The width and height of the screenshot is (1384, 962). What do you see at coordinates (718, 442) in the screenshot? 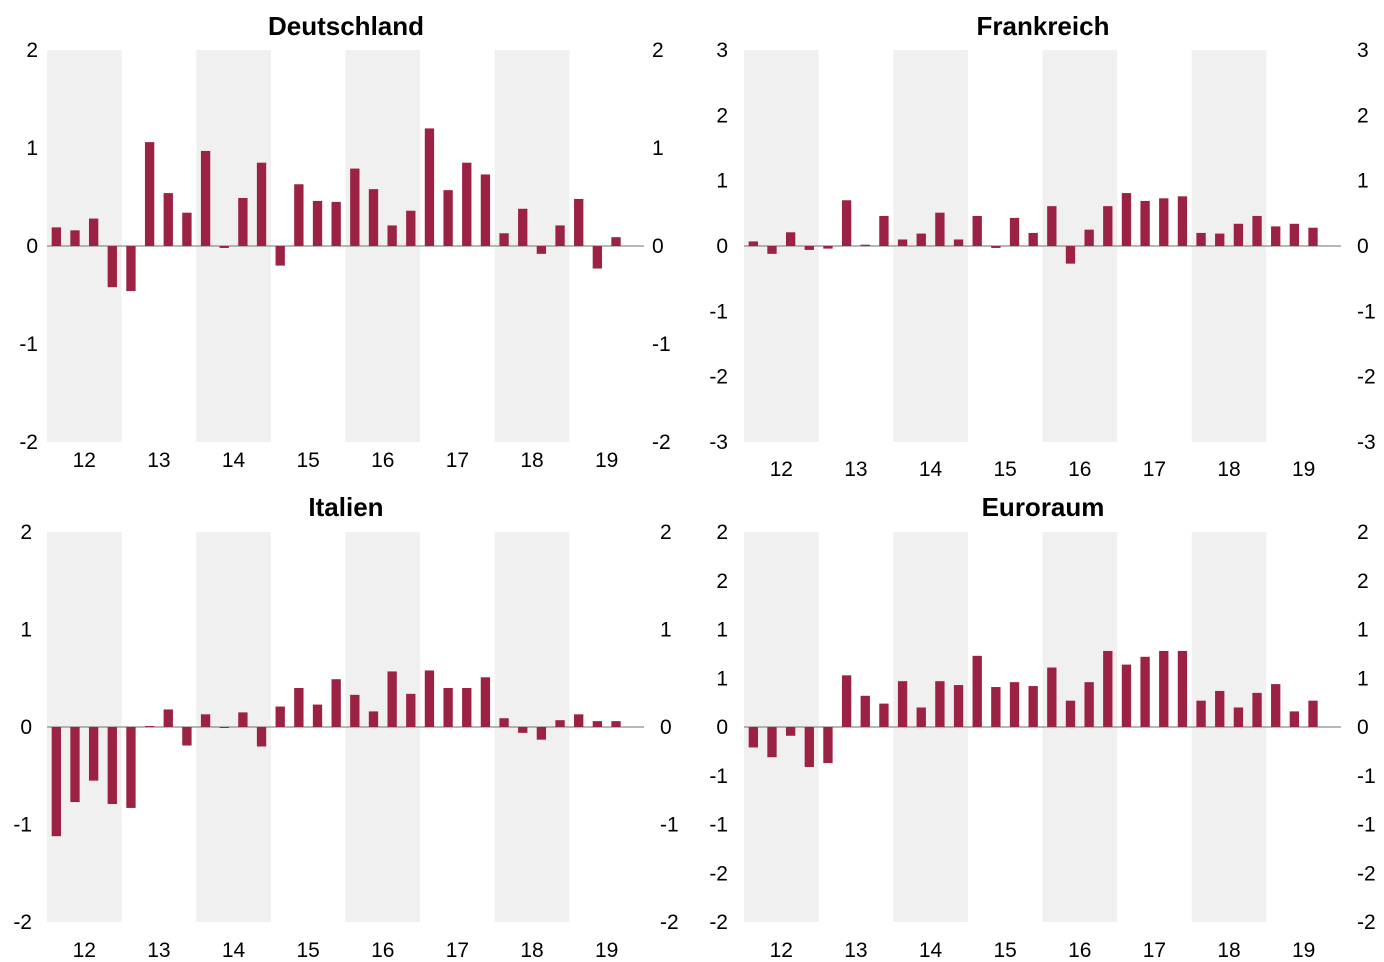
I see `y-tick-label-left: -3` at bounding box center [718, 442].